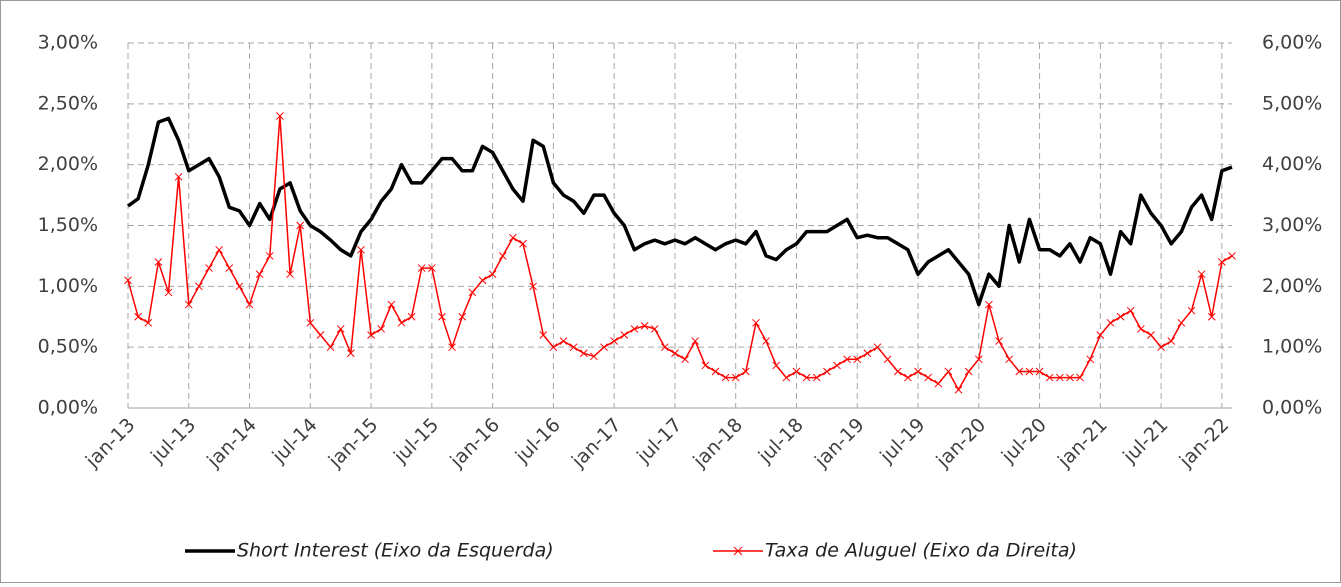 This screenshot has height=587, width=1341. Describe the element at coordinates (1292, 43) in the screenshot. I see `y2-tick-label: 6,00%` at that location.